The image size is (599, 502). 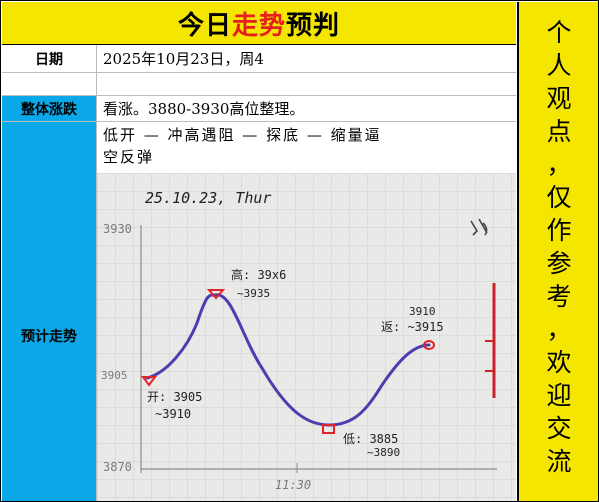 I want to click on side-note-char: 流, so click(x=559, y=461).